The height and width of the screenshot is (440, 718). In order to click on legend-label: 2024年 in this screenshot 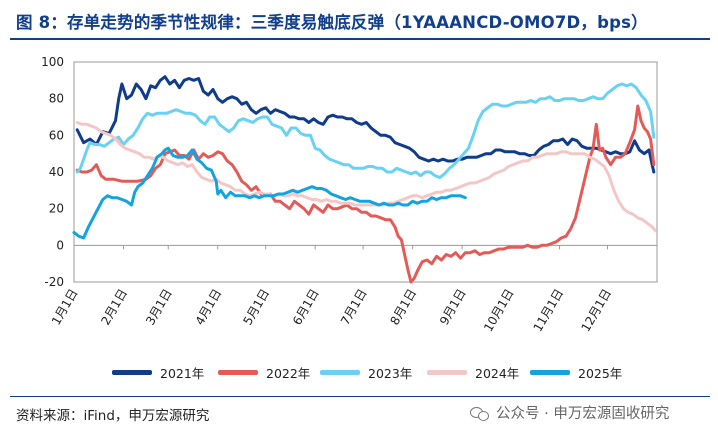, I will do `click(497, 373)`.